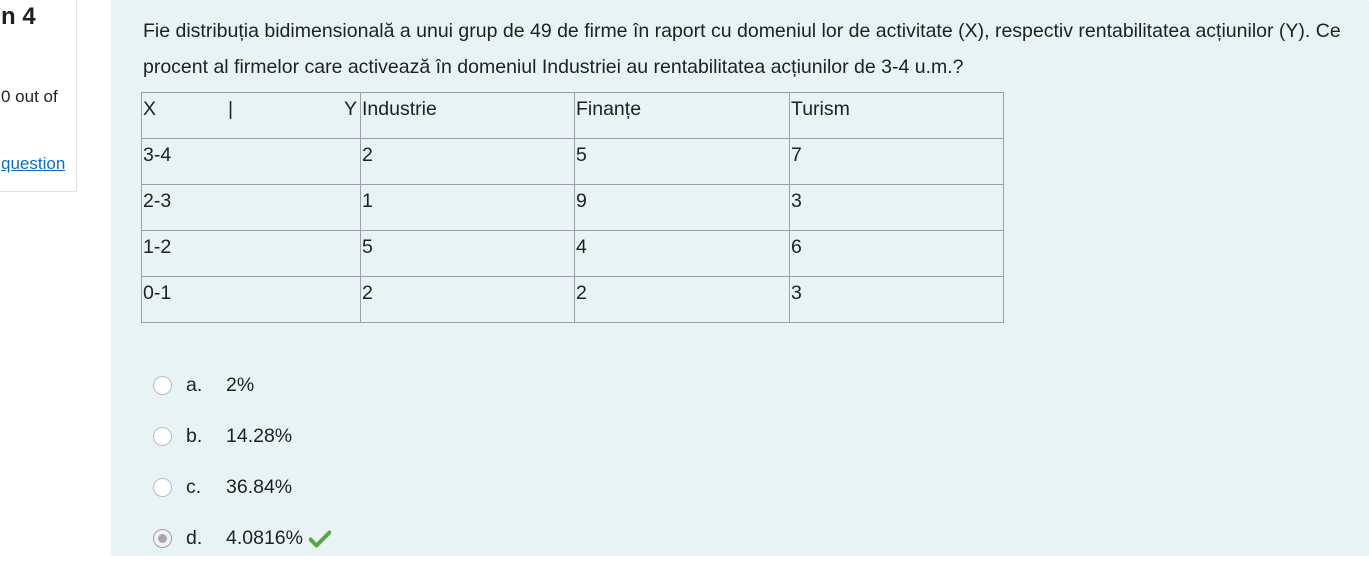 This screenshot has height=564, width=1369. I want to click on table-row: 0-1 2 2 3, so click(572, 299).